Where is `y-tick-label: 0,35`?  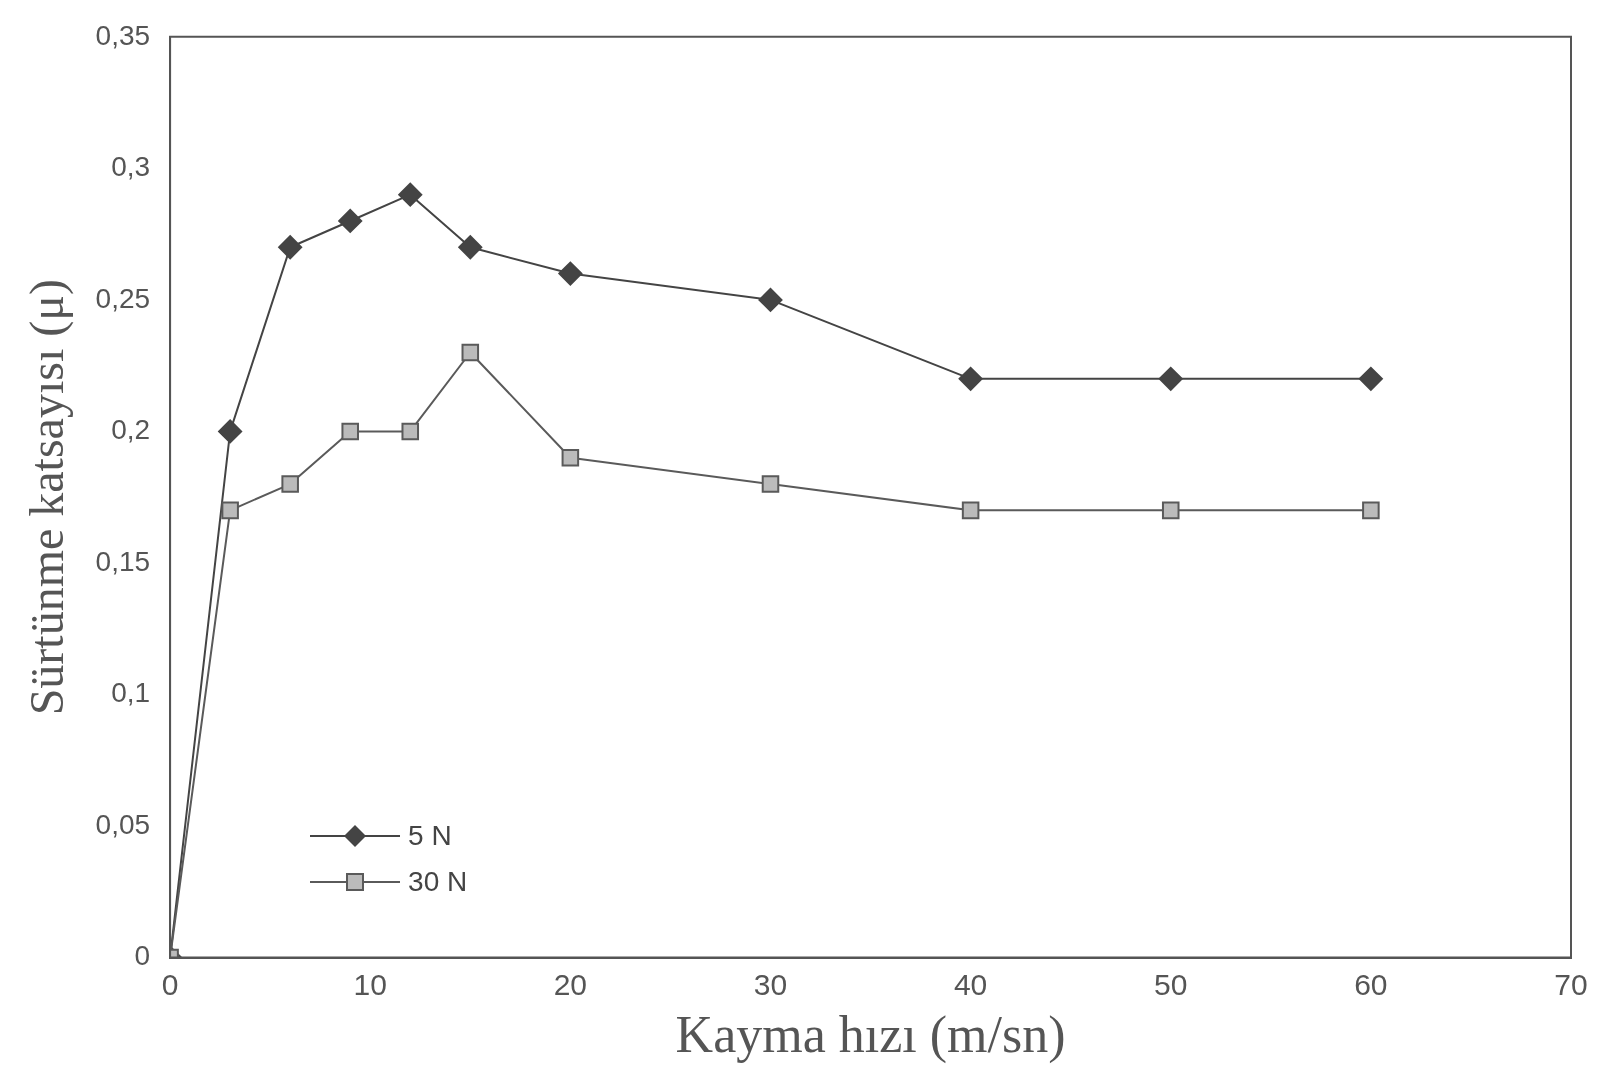 y-tick-label: 0,35 is located at coordinates (123, 35).